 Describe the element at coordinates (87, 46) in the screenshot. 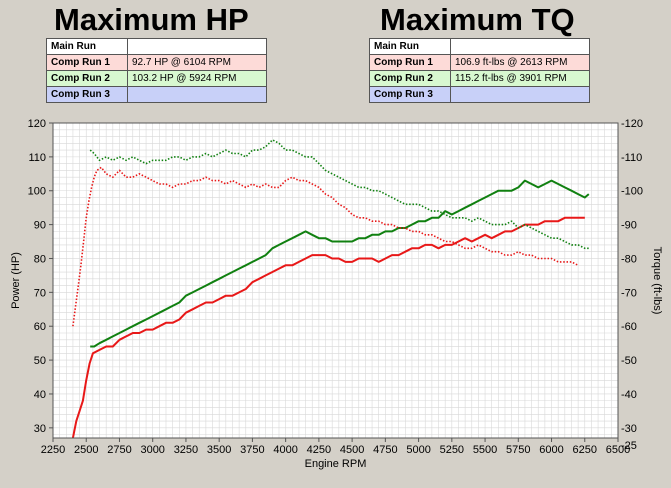

I see `hp-row-label: Main Run` at that location.